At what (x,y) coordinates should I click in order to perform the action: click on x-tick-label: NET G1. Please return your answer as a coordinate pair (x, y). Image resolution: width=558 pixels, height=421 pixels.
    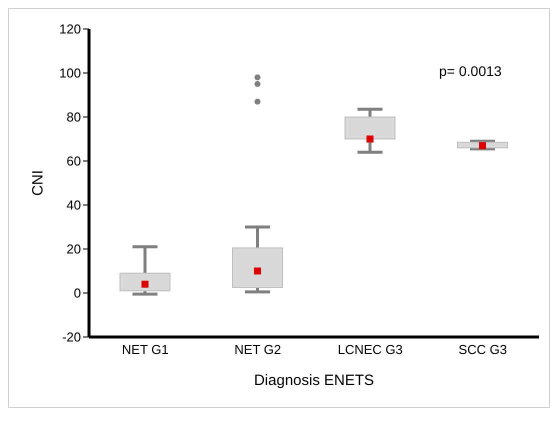
    Looking at the image, I should click on (145, 350).